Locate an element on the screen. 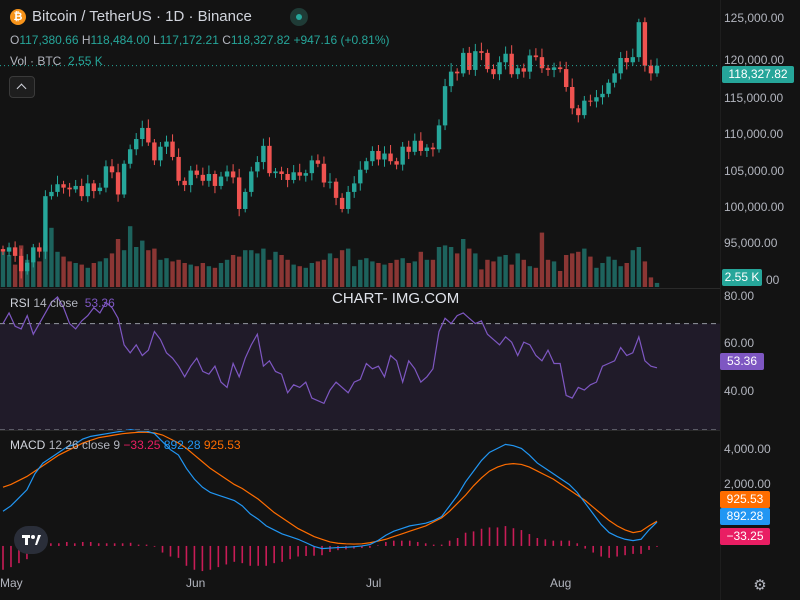 The image size is (800, 600). volume-value: 2.55 K is located at coordinates (85, 61).